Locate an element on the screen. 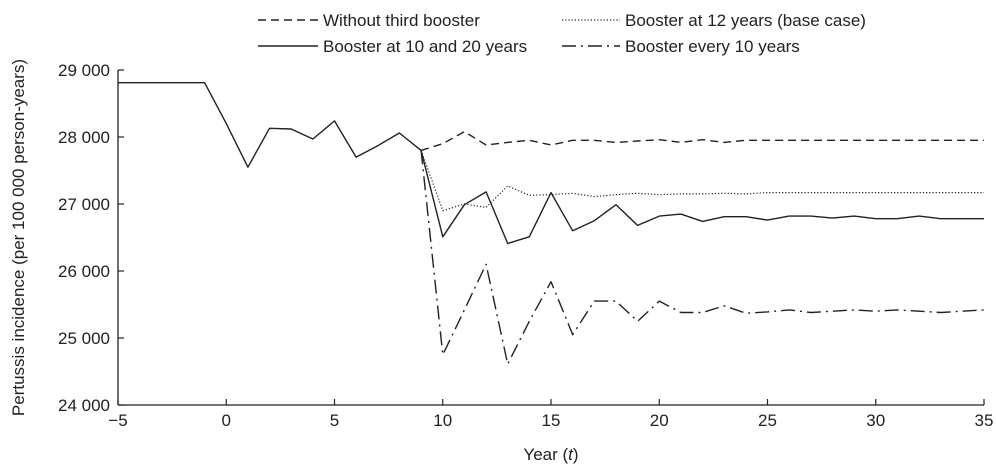 The image size is (996, 466). x-axis-title-tail: ) is located at coordinates (576, 454).